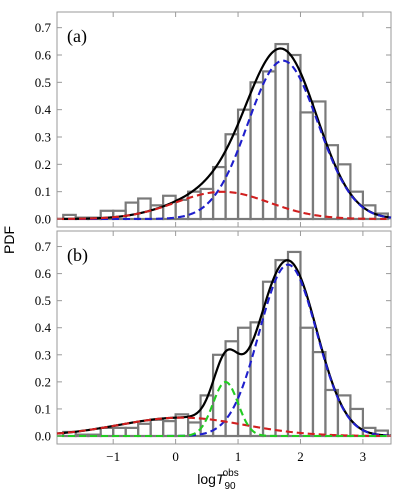  Describe the element at coordinates (43, 164) in the screenshot. I see `panel-a-y-tick-label: 0.2` at that location.